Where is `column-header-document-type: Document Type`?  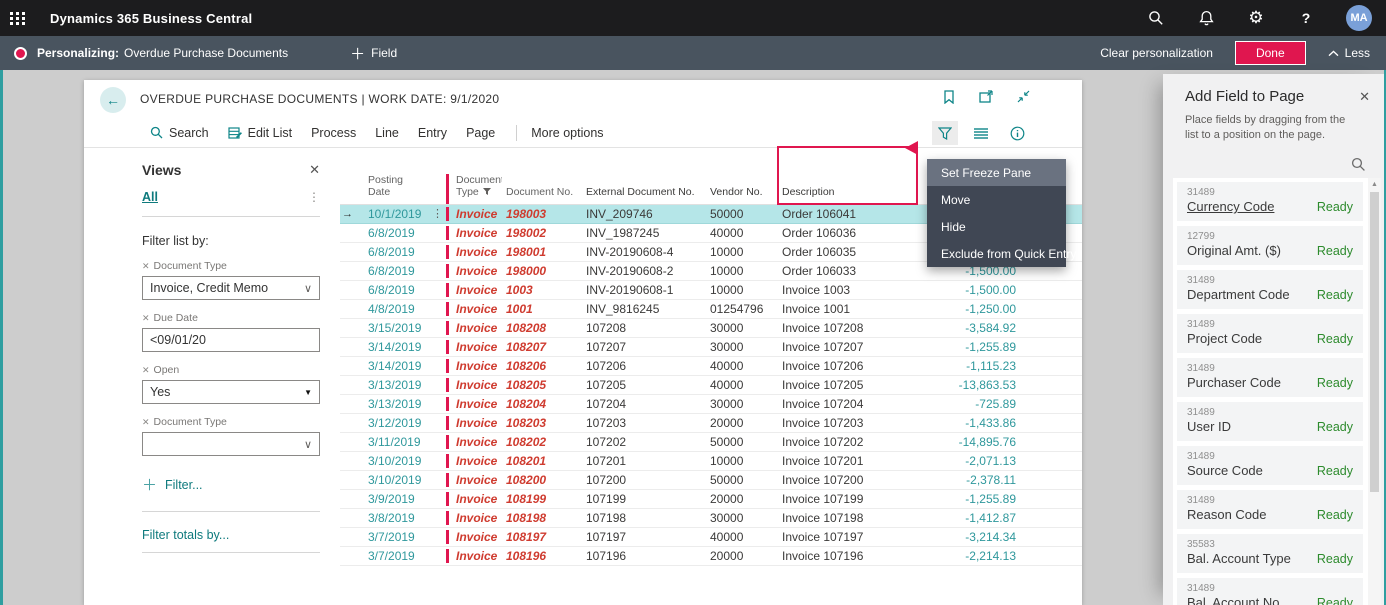 column-header-document-type: Document Type is located at coordinates (474, 189).